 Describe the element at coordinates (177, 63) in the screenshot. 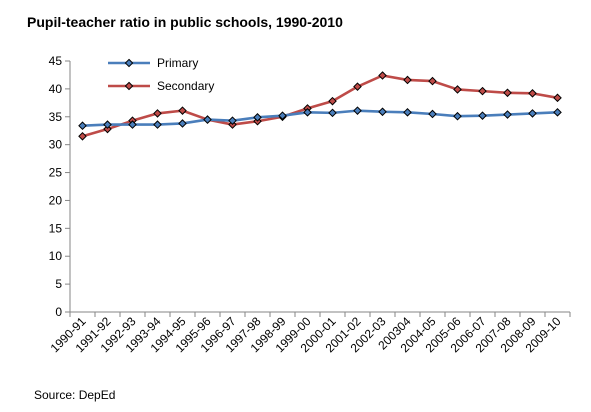

I see `legend-label: Primary` at that location.